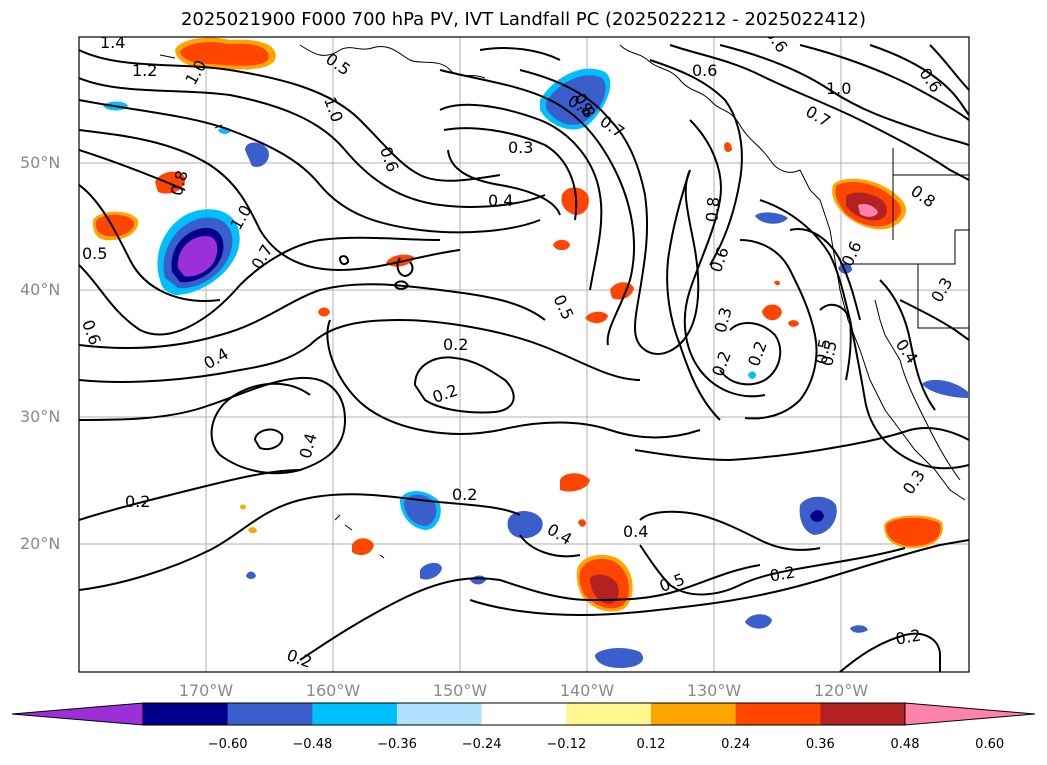 Image resolution: width=1047 pixels, height=765 pixels. I want to click on colorbar-tick-label: −0.36, so click(397, 744).